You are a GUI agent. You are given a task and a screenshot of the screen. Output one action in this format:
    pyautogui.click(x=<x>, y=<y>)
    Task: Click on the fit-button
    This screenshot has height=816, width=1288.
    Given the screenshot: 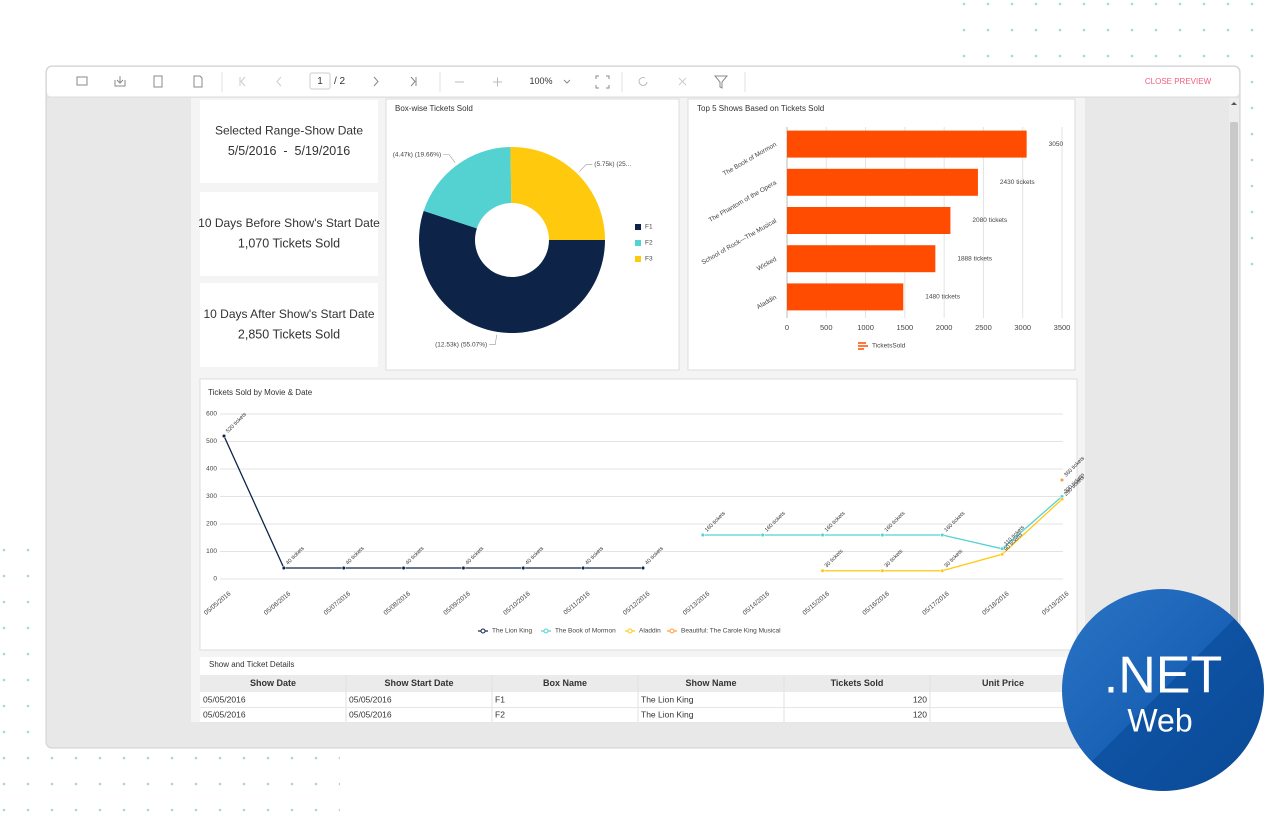 What is the action you would take?
    pyautogui.click(x=602, y=82)
    